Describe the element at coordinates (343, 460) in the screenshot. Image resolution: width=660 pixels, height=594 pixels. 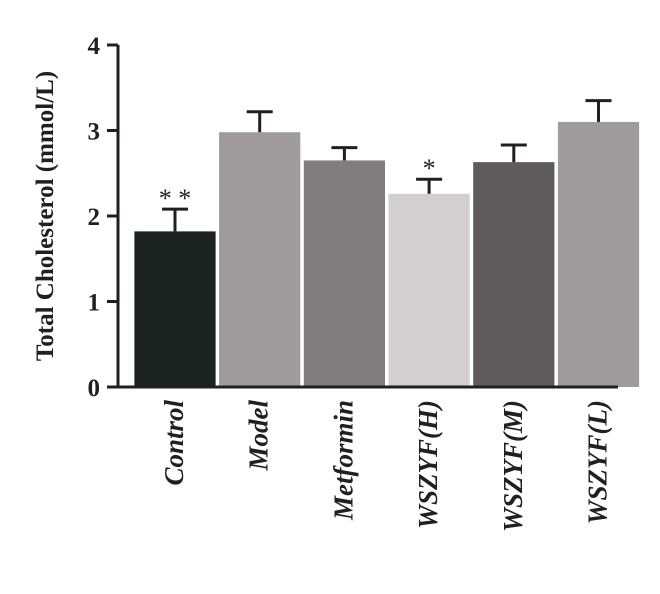
I see `category-label: Metformin` at that location.